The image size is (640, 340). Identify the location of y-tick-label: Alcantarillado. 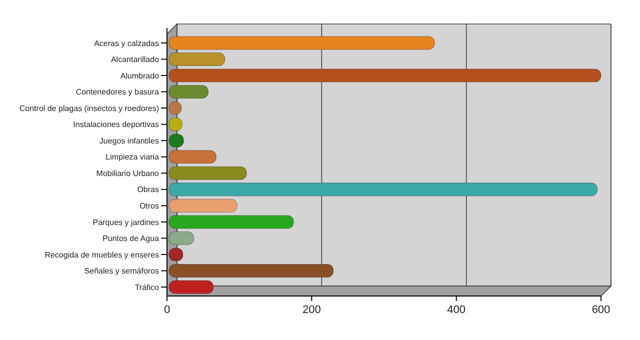
(135, 59).